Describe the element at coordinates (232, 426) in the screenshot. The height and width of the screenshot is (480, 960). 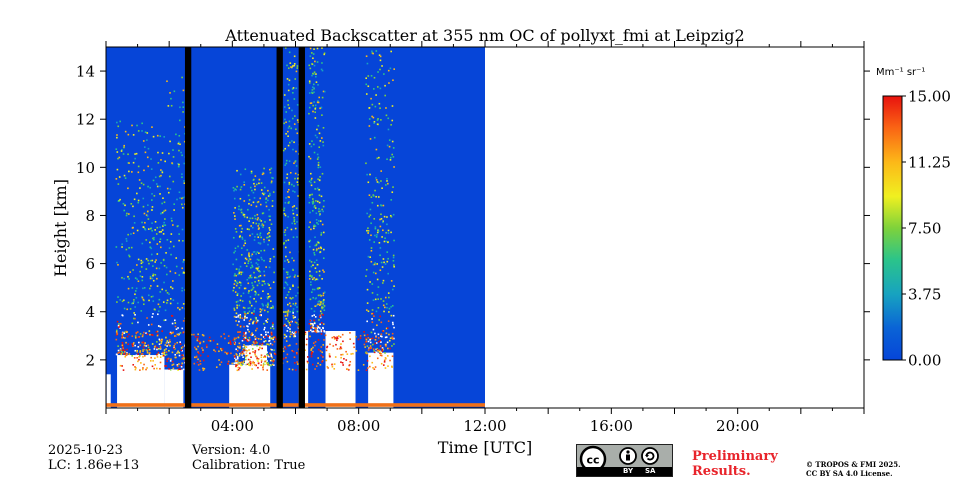
I see `x-tick-label: 04:00` at that location.